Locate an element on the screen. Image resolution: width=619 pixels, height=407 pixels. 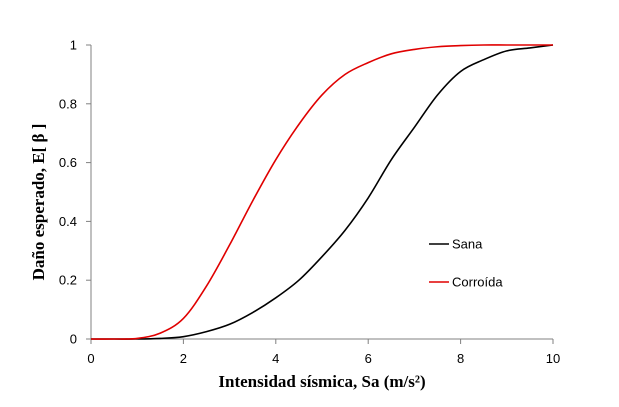
legend-label-1: Corroída is located at coordinates (477, 282).